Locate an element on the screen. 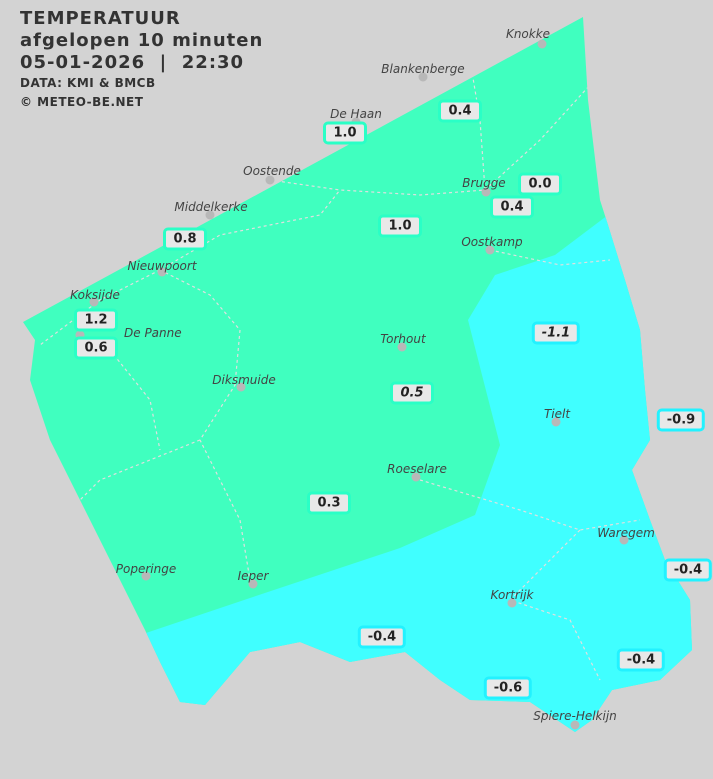 This screenshot has height=779, width=713. copyright: © METEO-BE.NET is located at coordinates (82, 102).